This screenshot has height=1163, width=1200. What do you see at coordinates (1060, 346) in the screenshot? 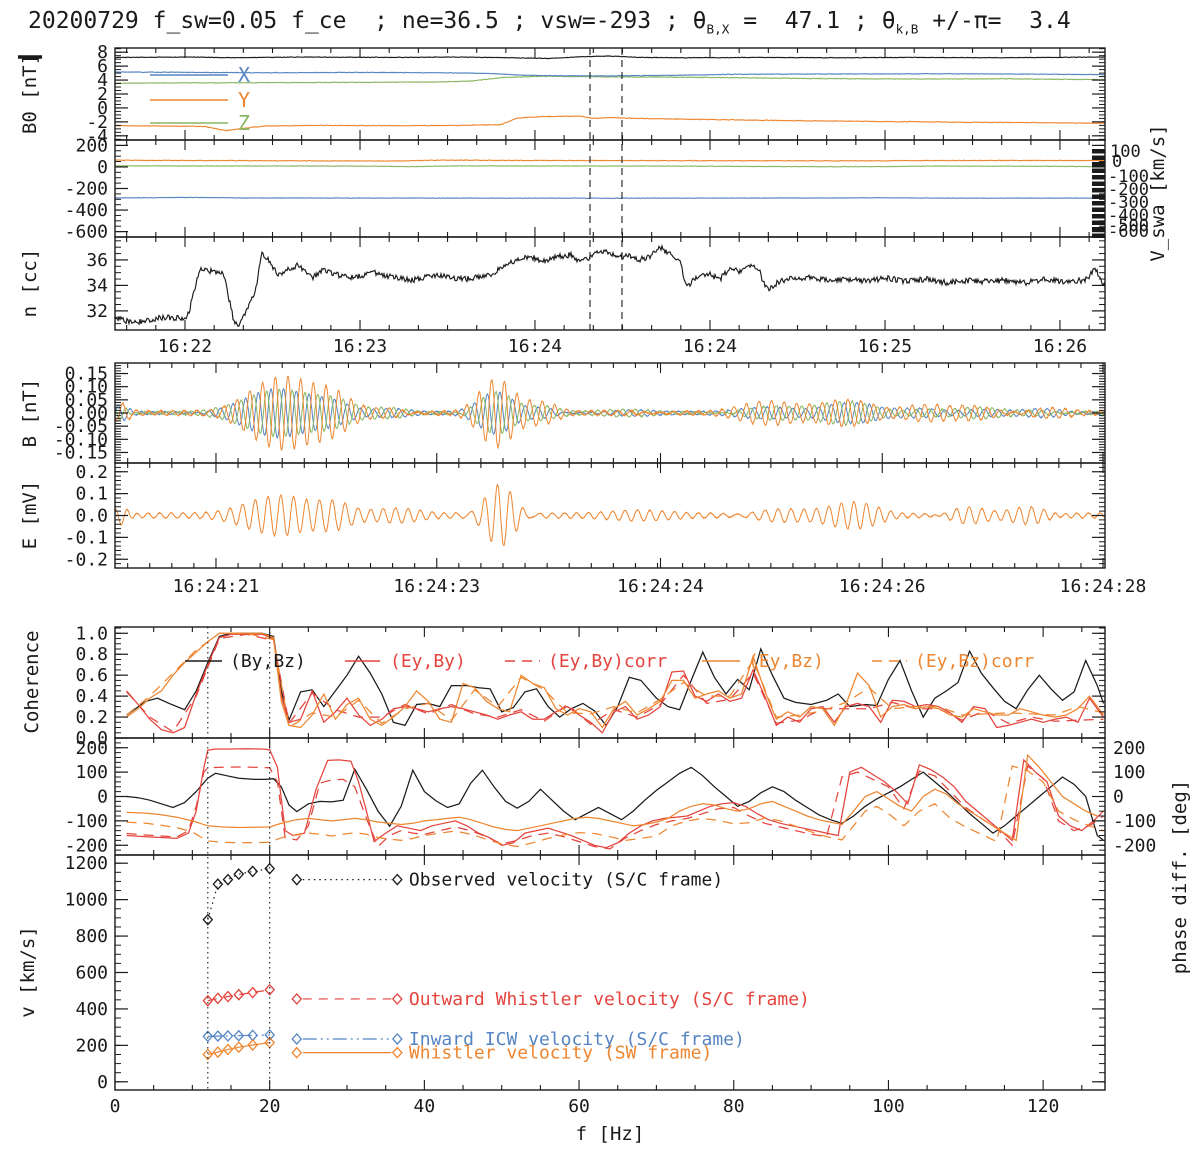
I see `xtick-label: 16:26` at bounding box center [1060, 346].